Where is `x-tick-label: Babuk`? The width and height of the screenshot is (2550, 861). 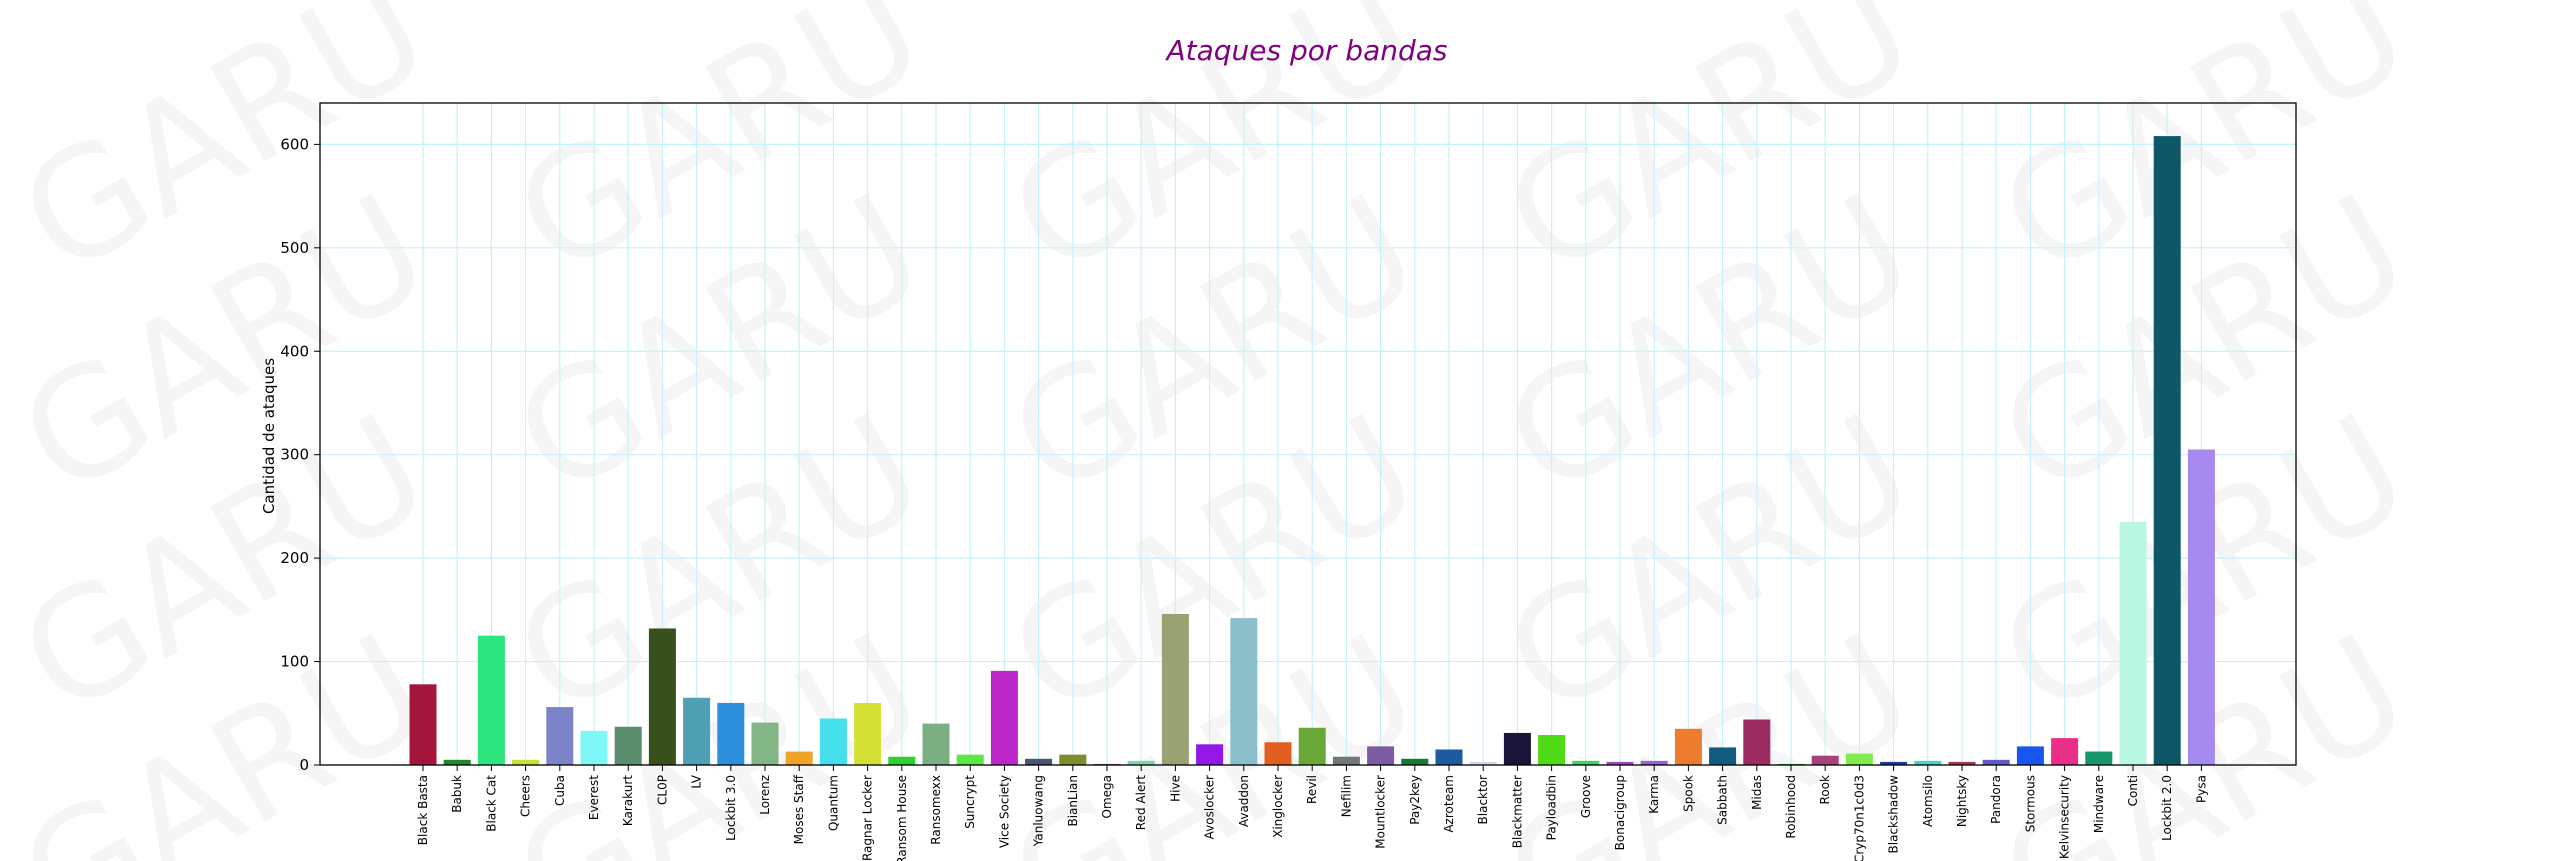
x-tick-label: Babuk is located at coordinates (457, 794).